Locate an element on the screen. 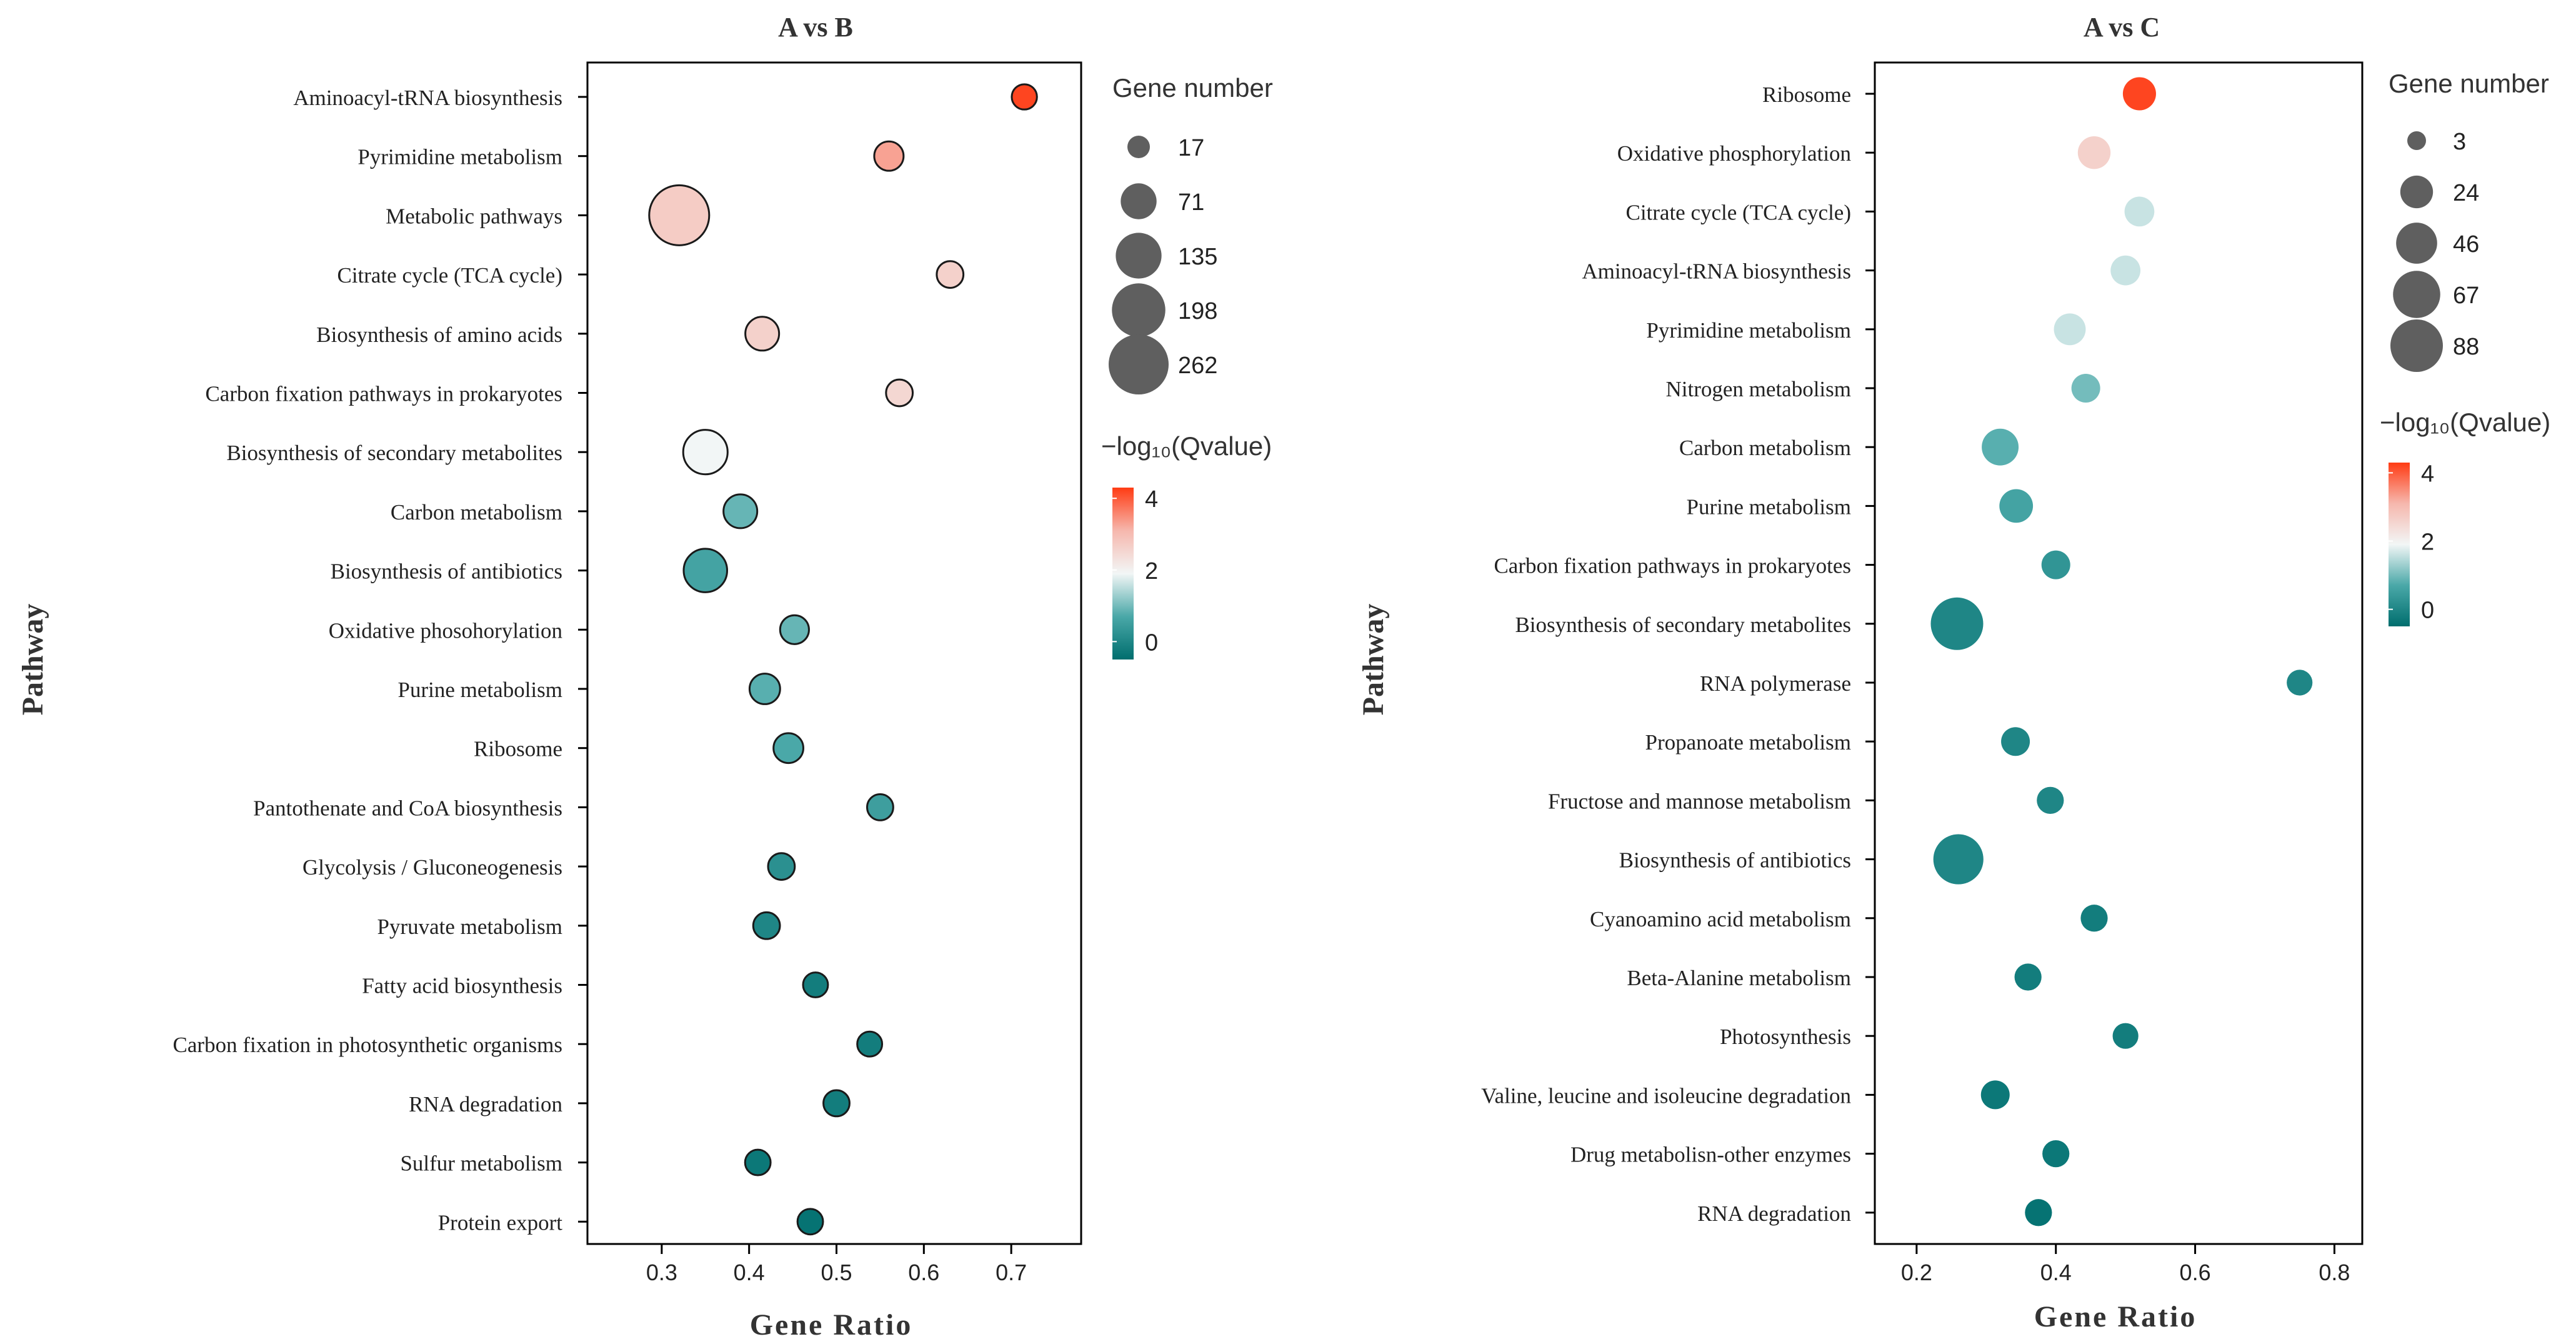 The height and width of the screenshot is (1344, 2576). size-legend-label: 71 is located at coordinates (1191, 202).